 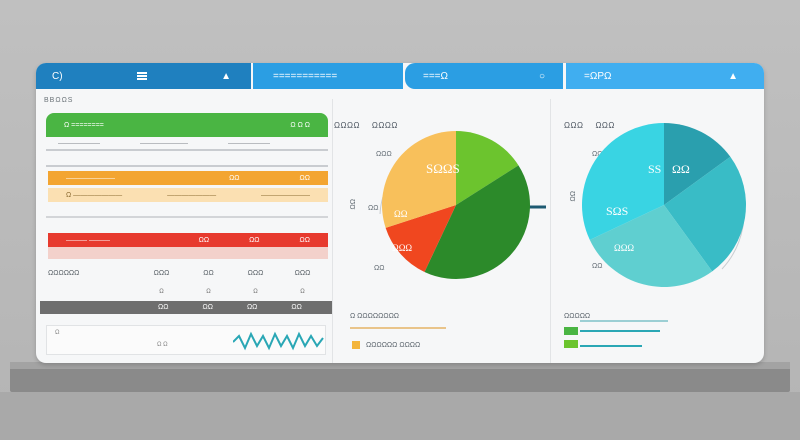 I want to click on middle-legend-1-label: Ω ΩΩΩΩΩΩΩΩ, so click(x=375, y=316).